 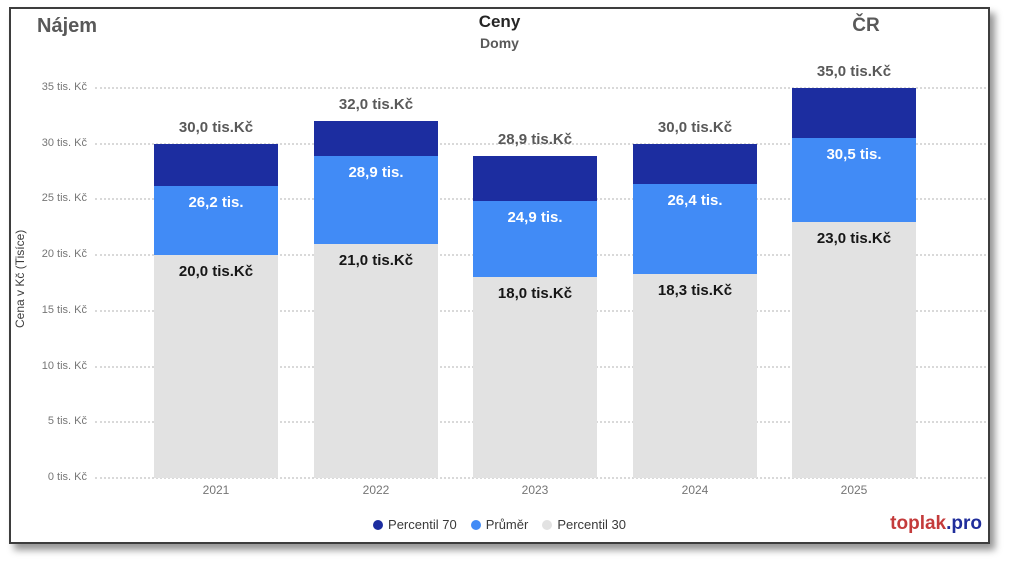 I want to click on brand-tld: .pro, so click(x=964, y=523).